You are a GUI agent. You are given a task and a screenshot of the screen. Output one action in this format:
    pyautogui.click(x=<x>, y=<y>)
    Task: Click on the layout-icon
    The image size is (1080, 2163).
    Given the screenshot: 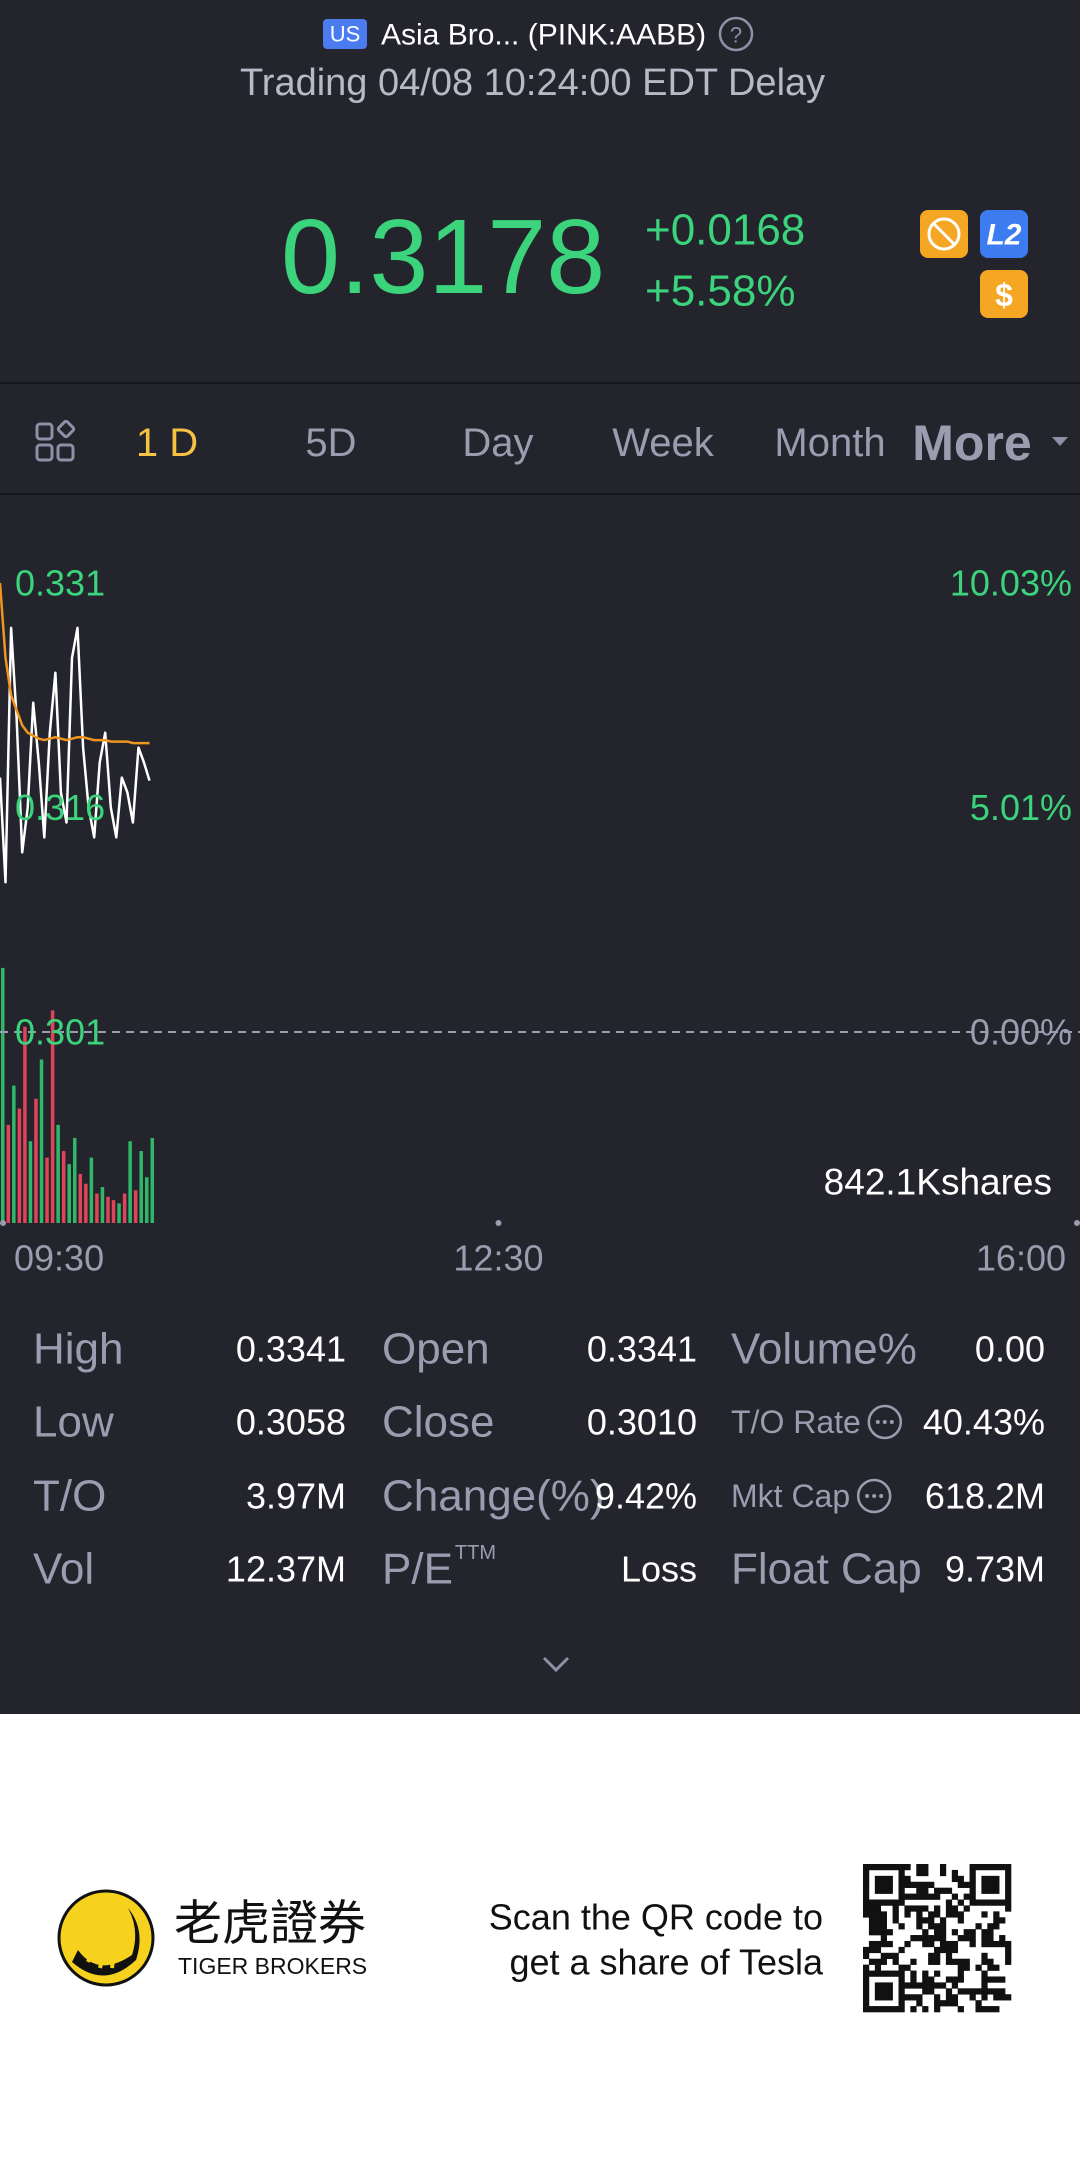 What is the action you would take?
    pyautogui.click(x=55, y=440)
    